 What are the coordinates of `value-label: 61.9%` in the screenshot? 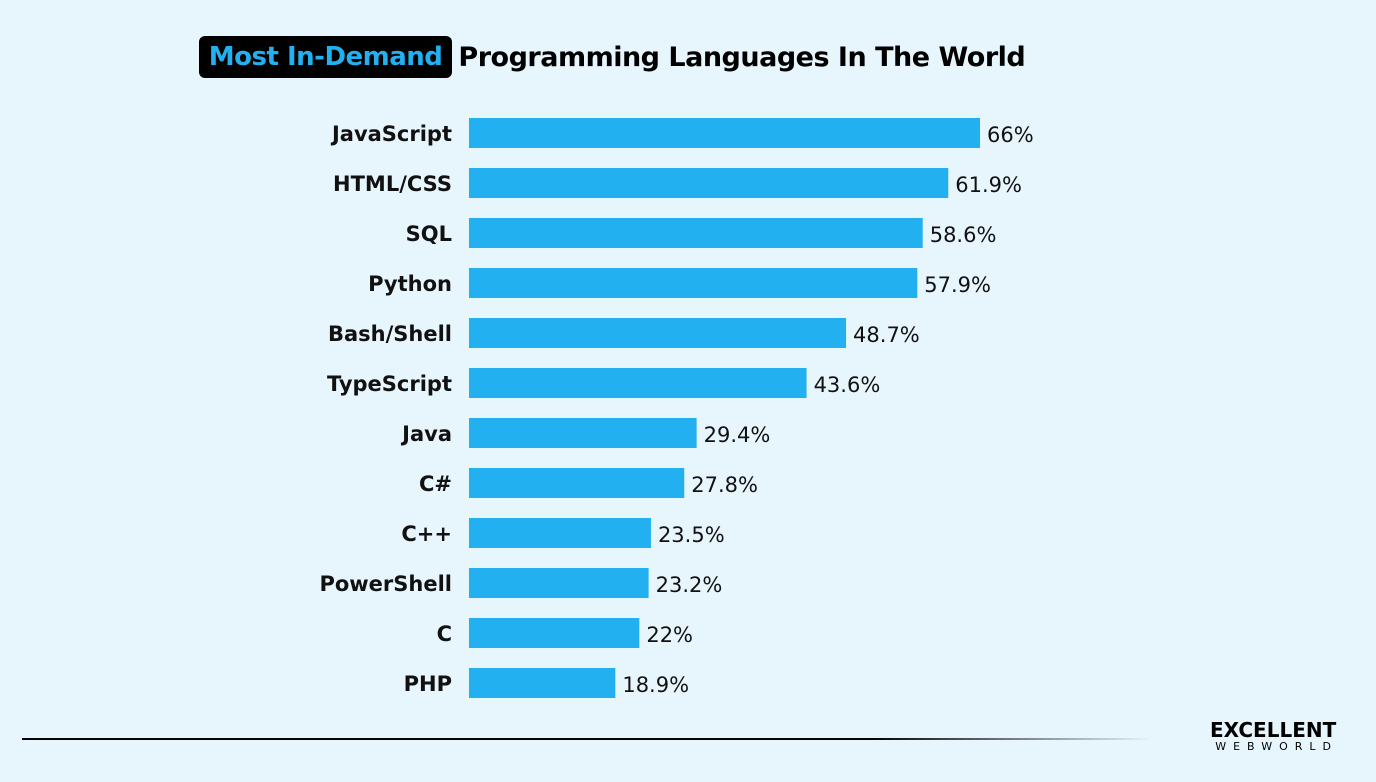 It's located at (988, 185).